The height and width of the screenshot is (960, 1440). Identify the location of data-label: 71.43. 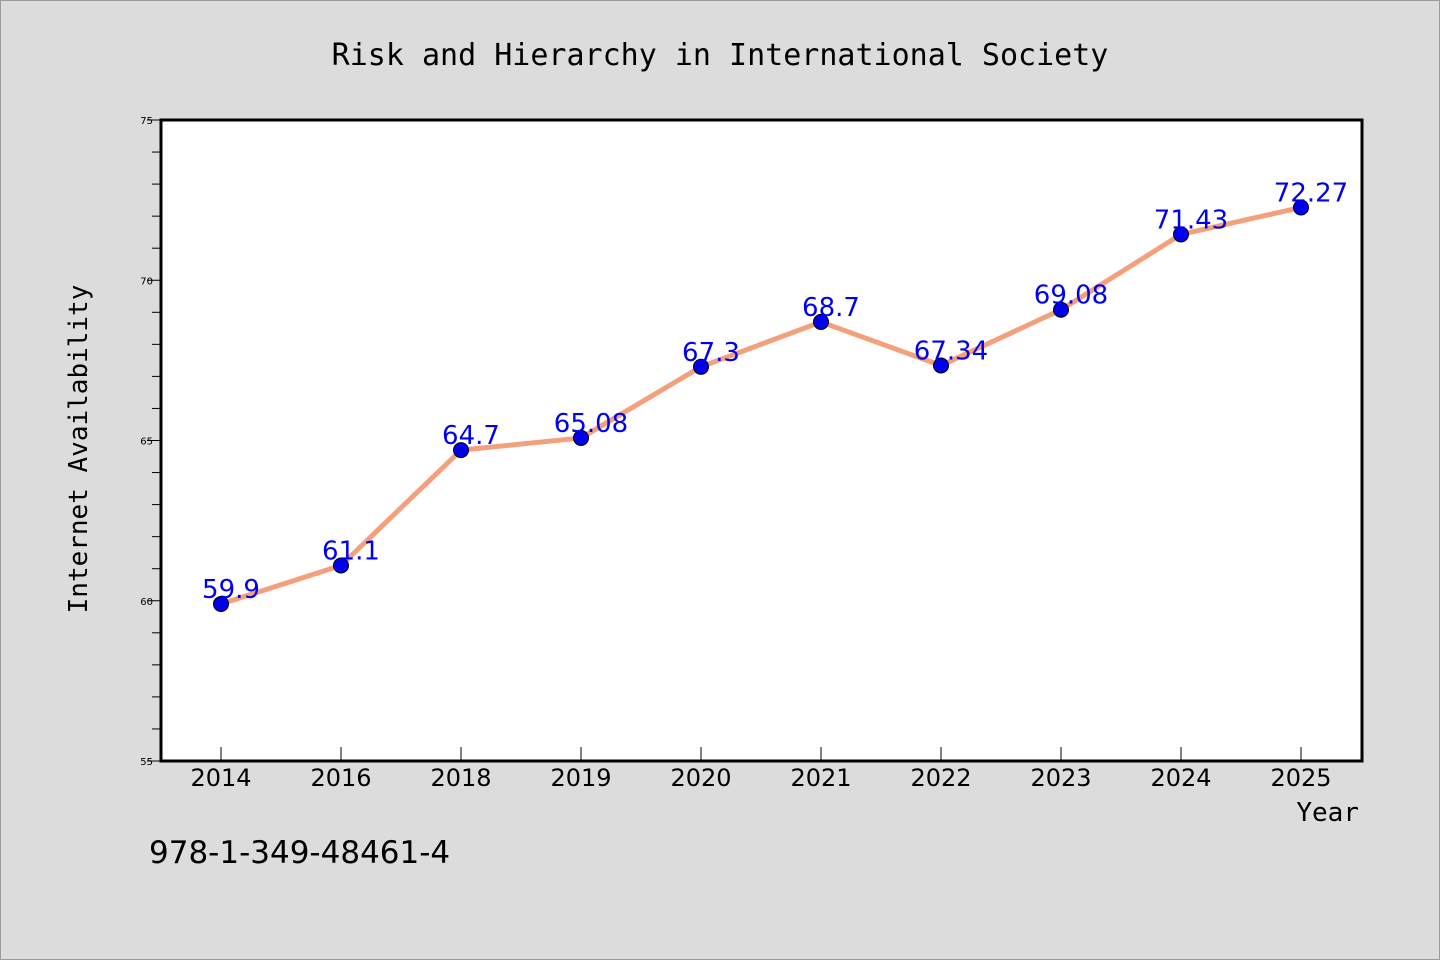
(1191, 220).